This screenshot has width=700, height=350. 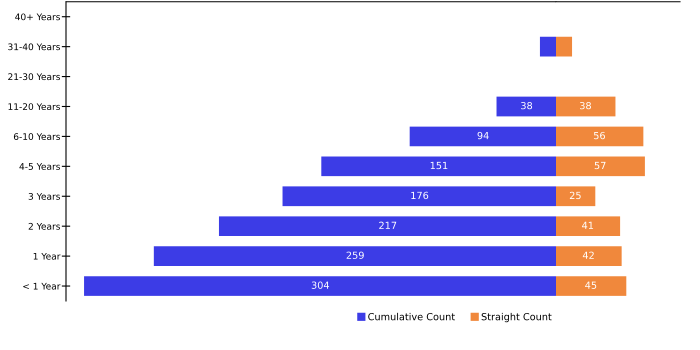 I want to click on y-tick-label: 1 Year, so click(x=47, y=256).